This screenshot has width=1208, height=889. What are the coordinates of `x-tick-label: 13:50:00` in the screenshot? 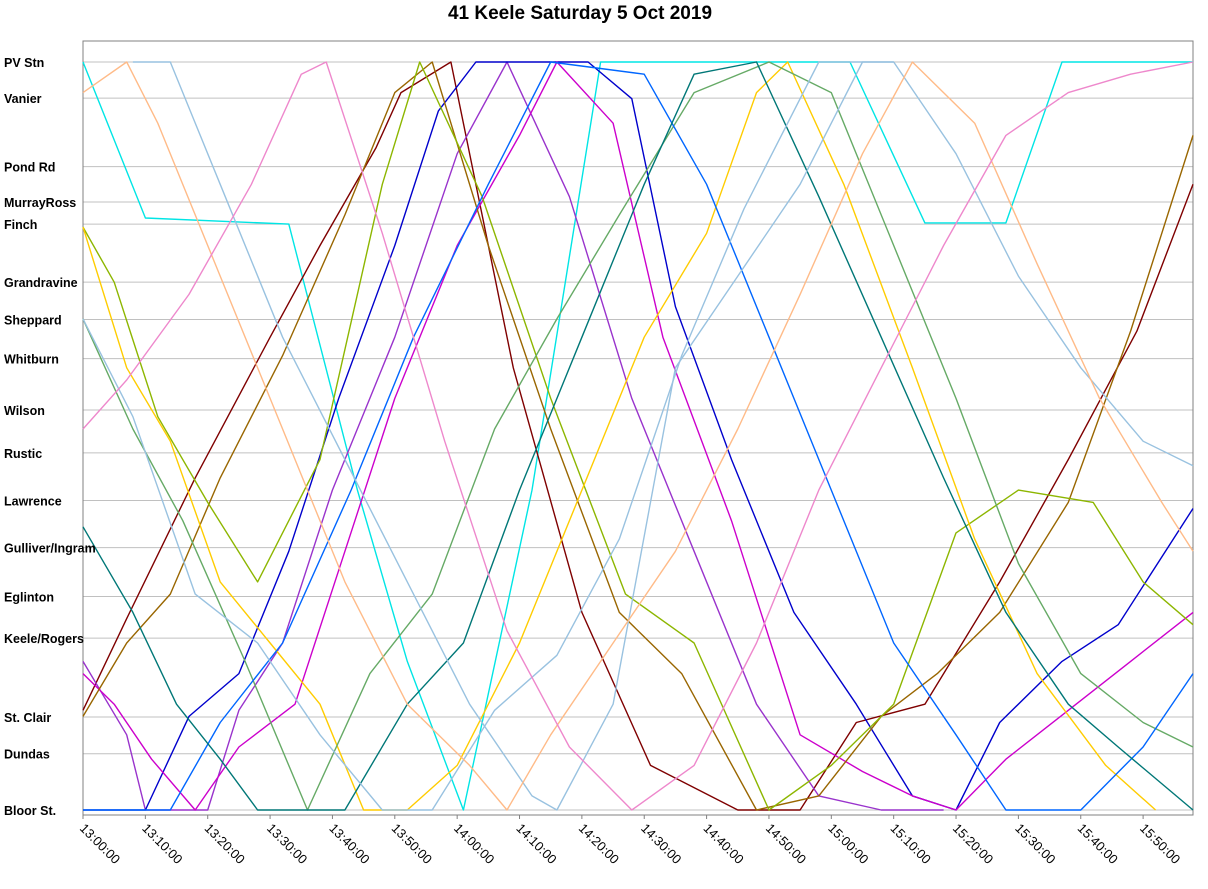 It's located at (412, 844).